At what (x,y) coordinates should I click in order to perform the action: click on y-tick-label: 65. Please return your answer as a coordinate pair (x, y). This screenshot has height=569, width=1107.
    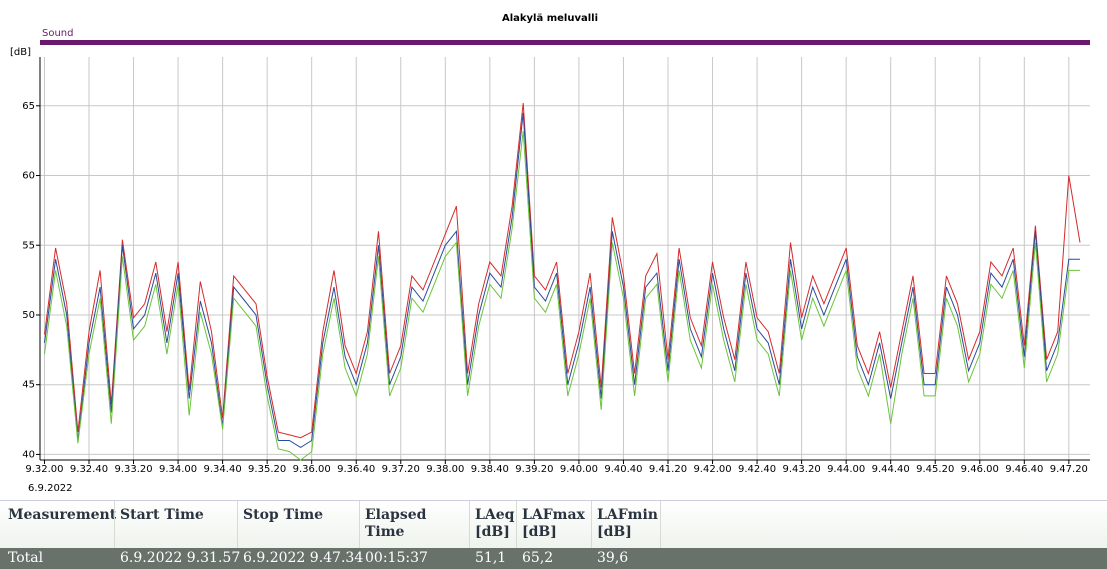
    Looking at the image, I should click on (28, 106).